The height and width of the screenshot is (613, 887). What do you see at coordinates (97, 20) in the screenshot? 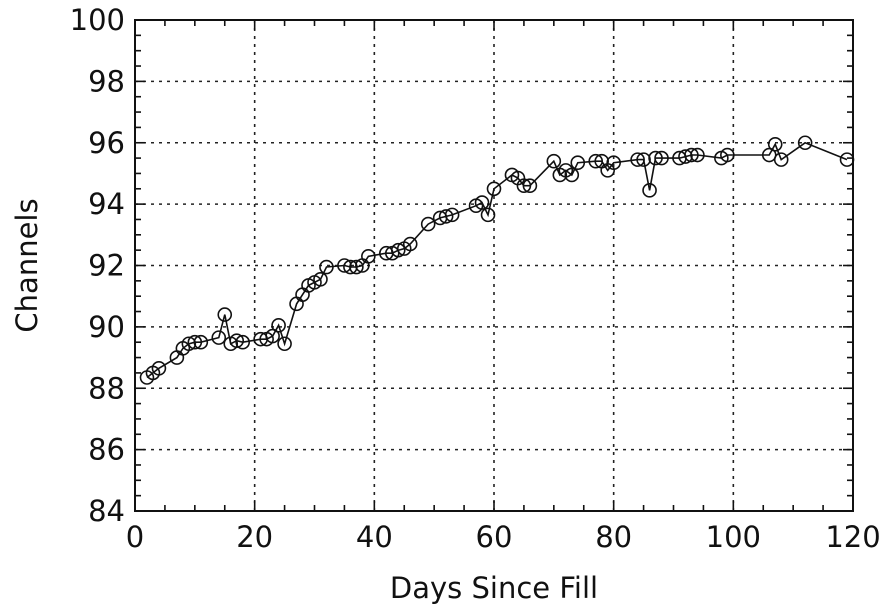
I see `y-tick-label: 100` at bounding box center [97, 20].